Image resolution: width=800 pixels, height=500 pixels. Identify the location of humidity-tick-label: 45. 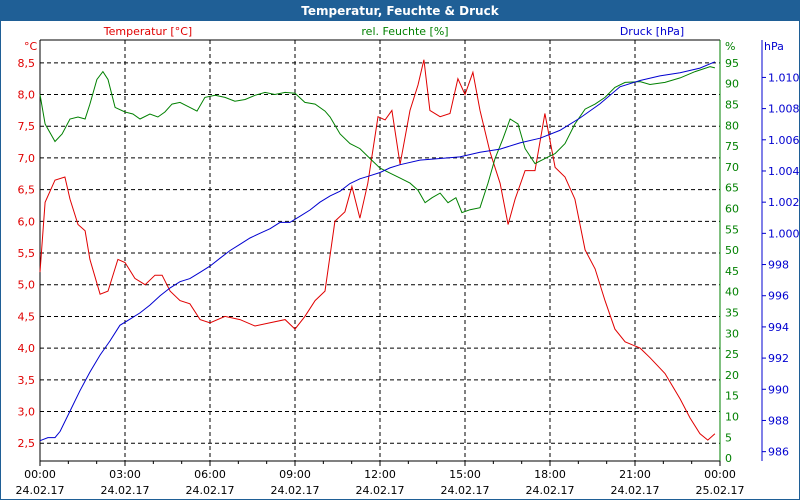
(732, 271).